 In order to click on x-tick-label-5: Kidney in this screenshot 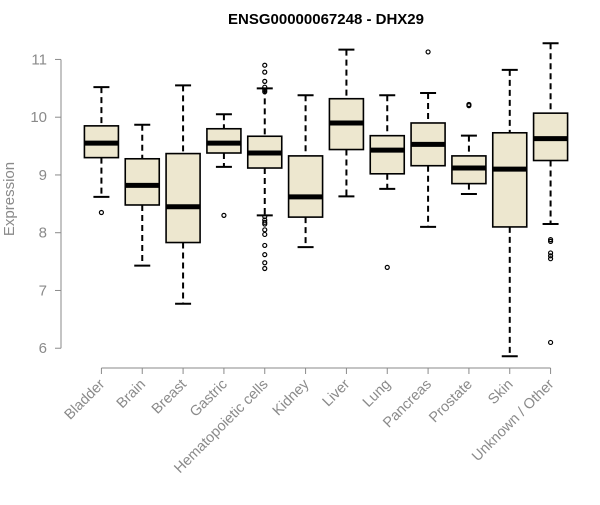, I will do `click(291, 397)`.